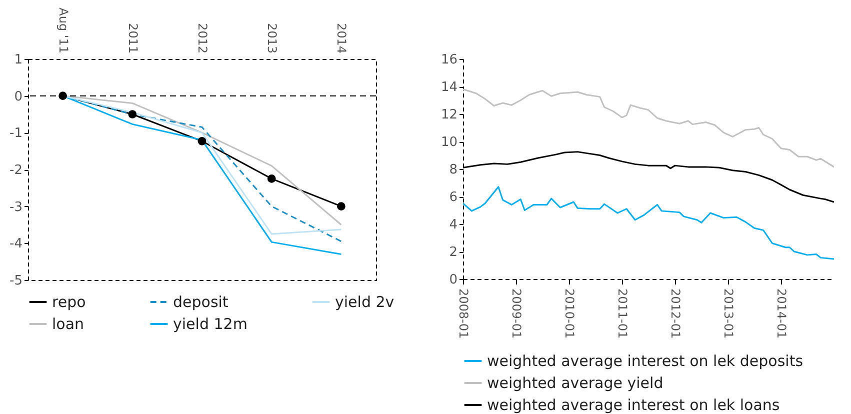 Image resolution: width=851 pixels, height=414 pixels. Describe the element at coordinates (16, 134) in the screenshot. I see `y-tick-label: -1` at that location.